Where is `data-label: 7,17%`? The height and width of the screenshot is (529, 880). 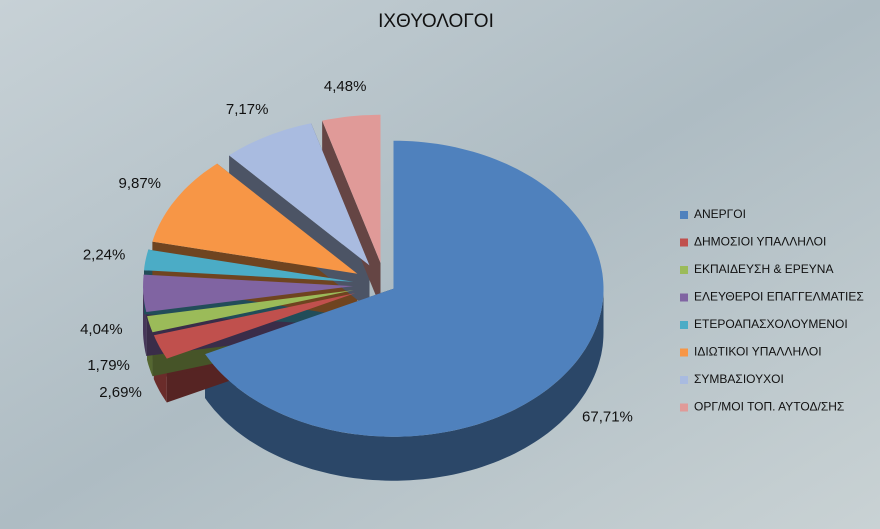 data-label: 7,17% is located at coordinates (247, 109).